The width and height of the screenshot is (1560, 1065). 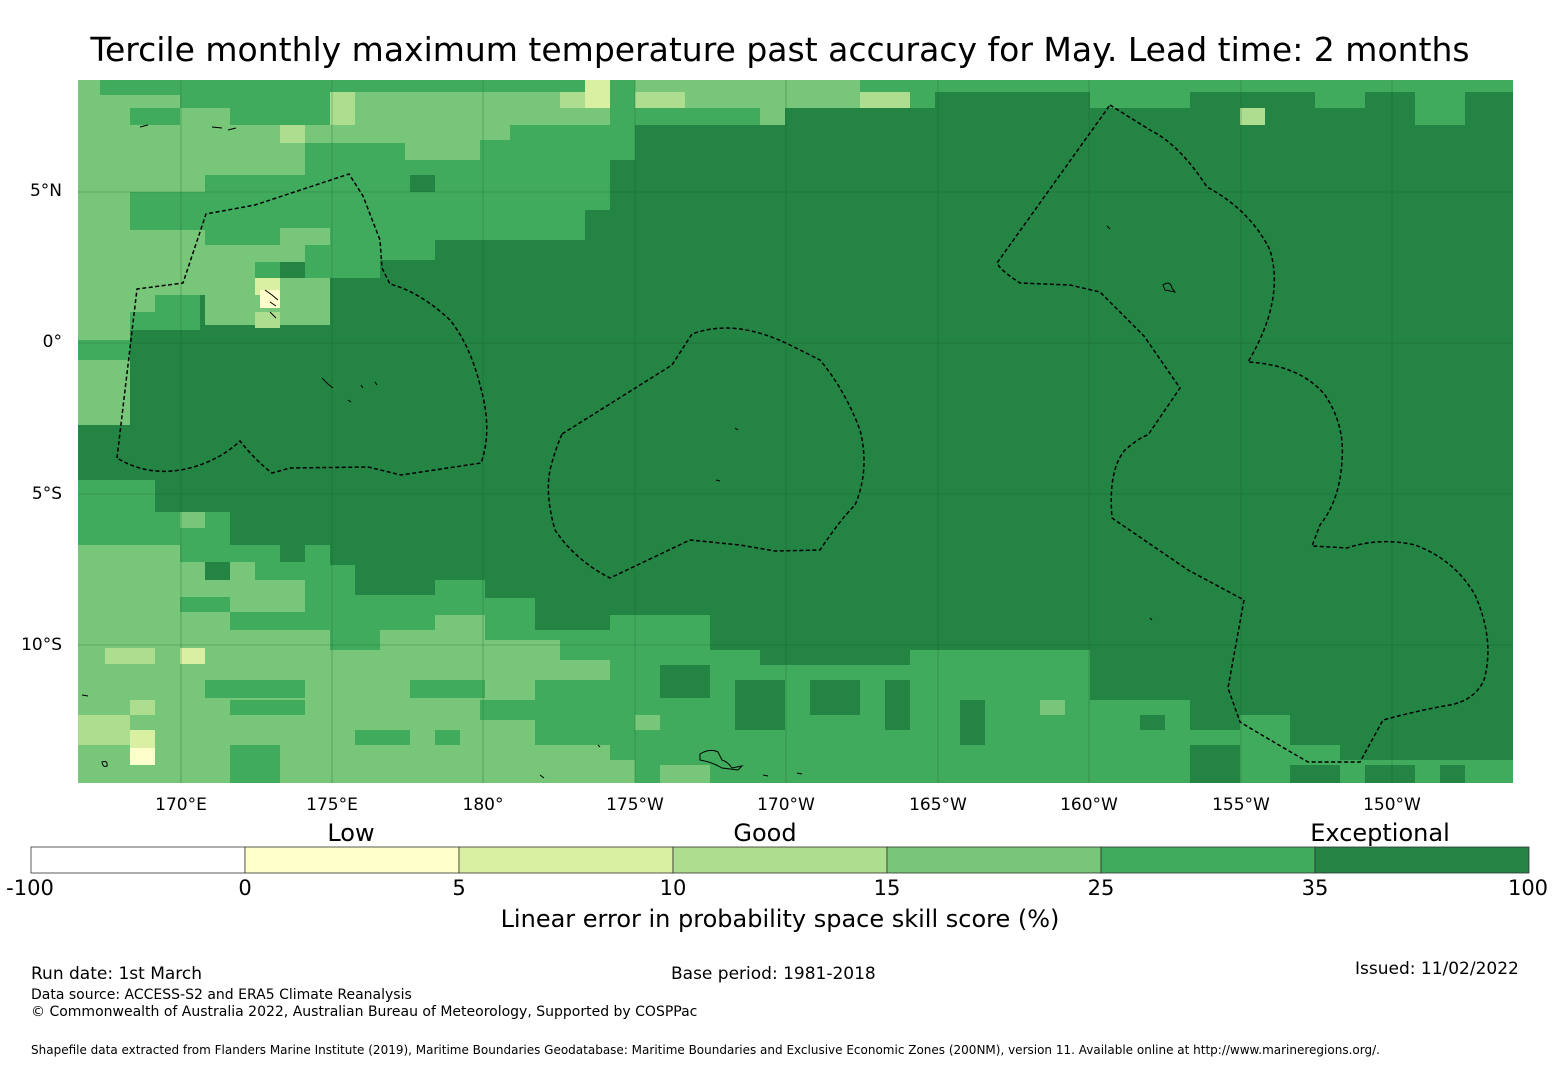 I want to click on colorbar-tick: 100, so click(x=1528, y=888).